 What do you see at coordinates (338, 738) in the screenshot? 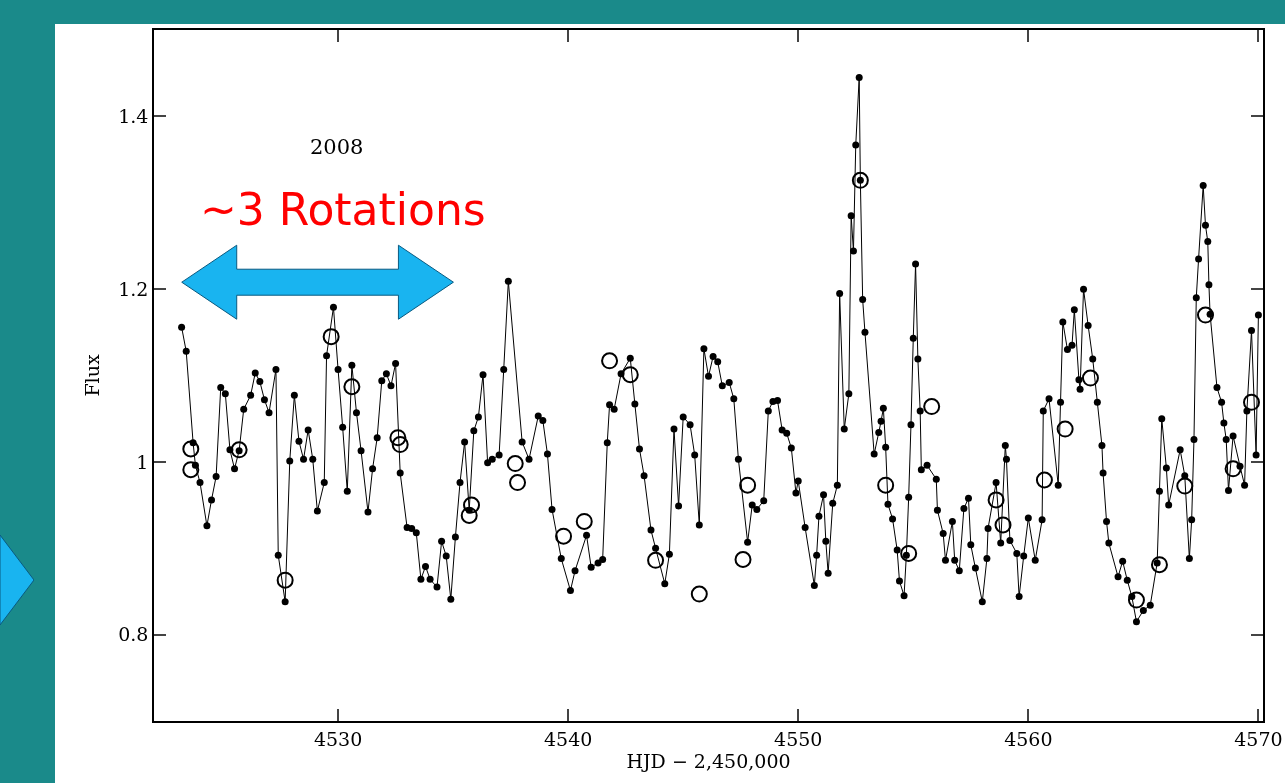
I see `x-tick-label: 4530` at bounding box center [338, 738].